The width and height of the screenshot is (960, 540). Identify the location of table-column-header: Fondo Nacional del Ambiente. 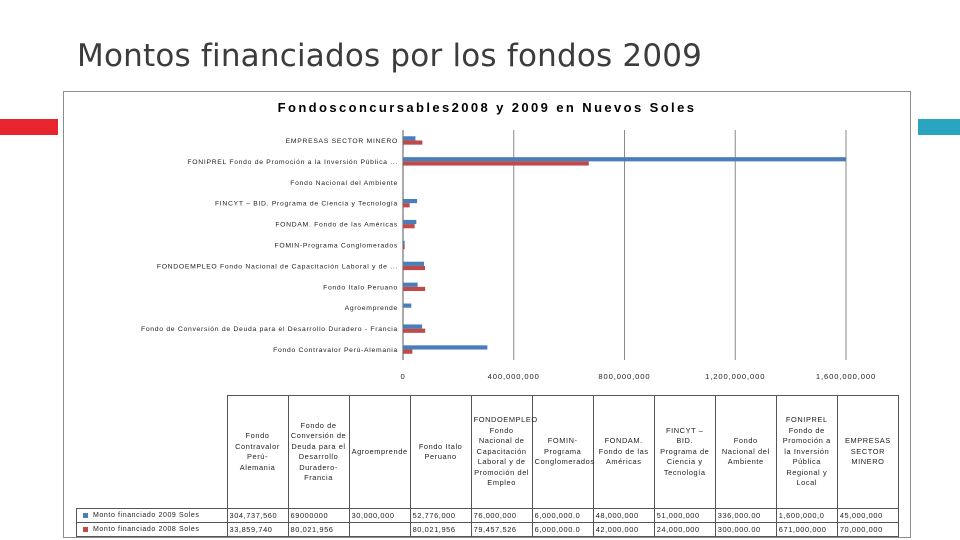
(745, 452).